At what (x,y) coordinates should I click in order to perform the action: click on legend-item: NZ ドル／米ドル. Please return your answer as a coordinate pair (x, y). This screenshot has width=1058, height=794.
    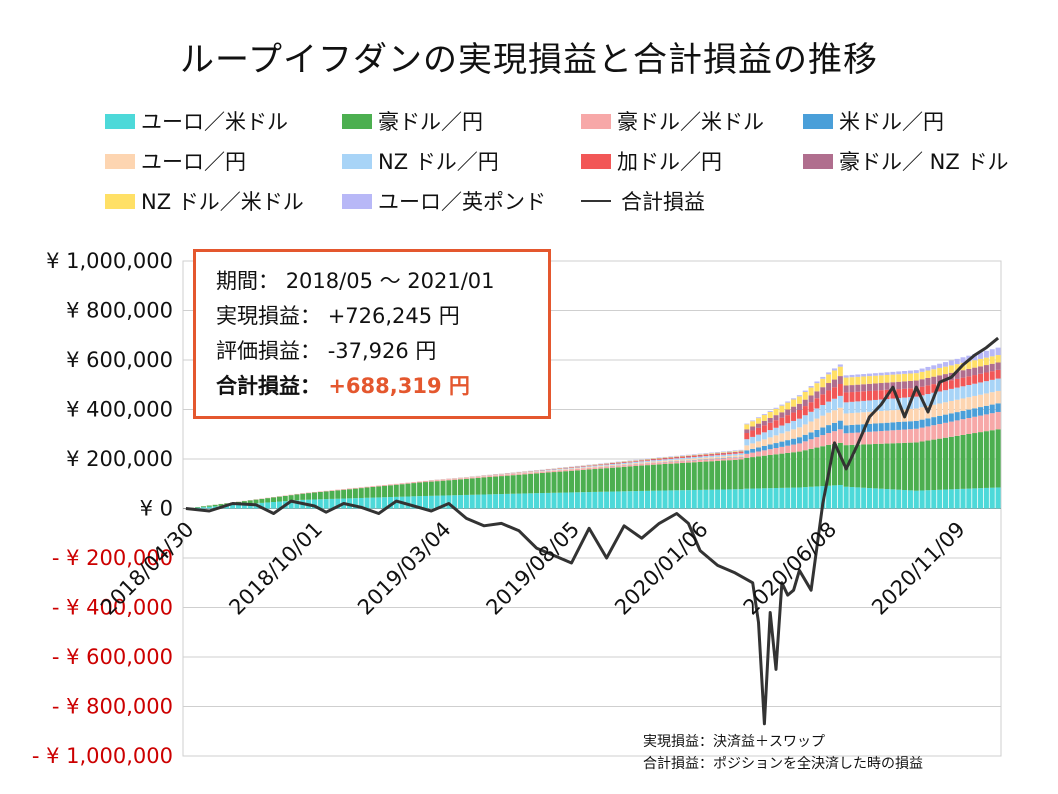
    Looking at the image, I should click on (204, 201).